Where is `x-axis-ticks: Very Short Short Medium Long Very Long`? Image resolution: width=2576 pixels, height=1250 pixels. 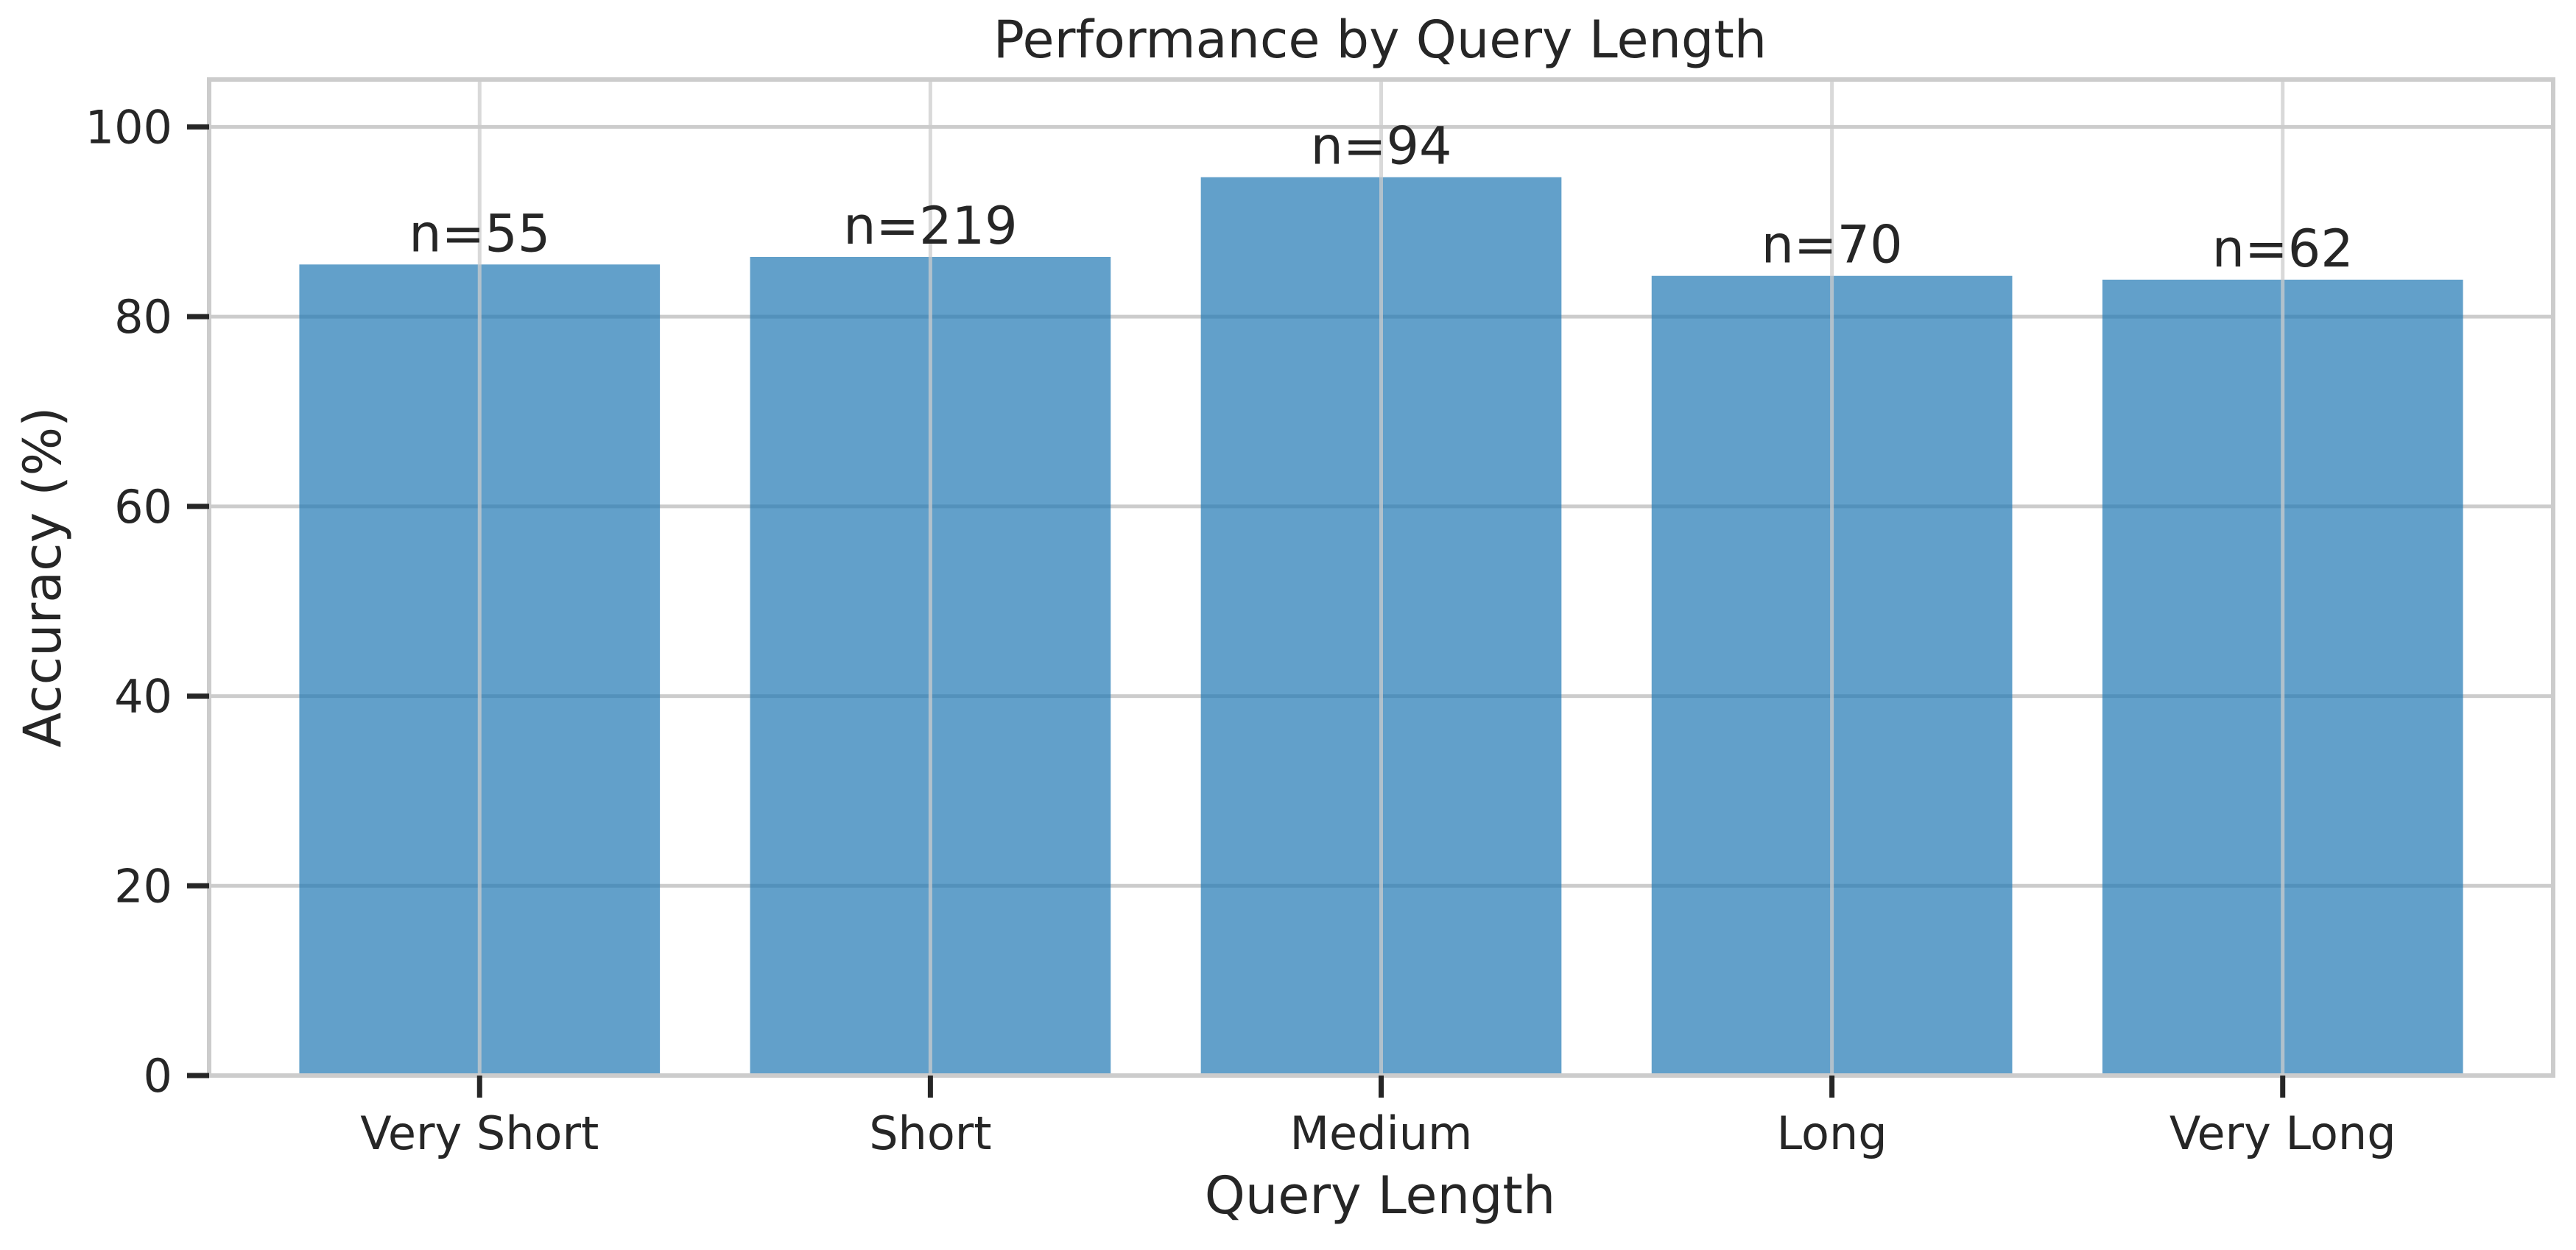
x-axis-ticks: Very Short Short Medium Long Very Long is located at coordinates (1378, 1118).